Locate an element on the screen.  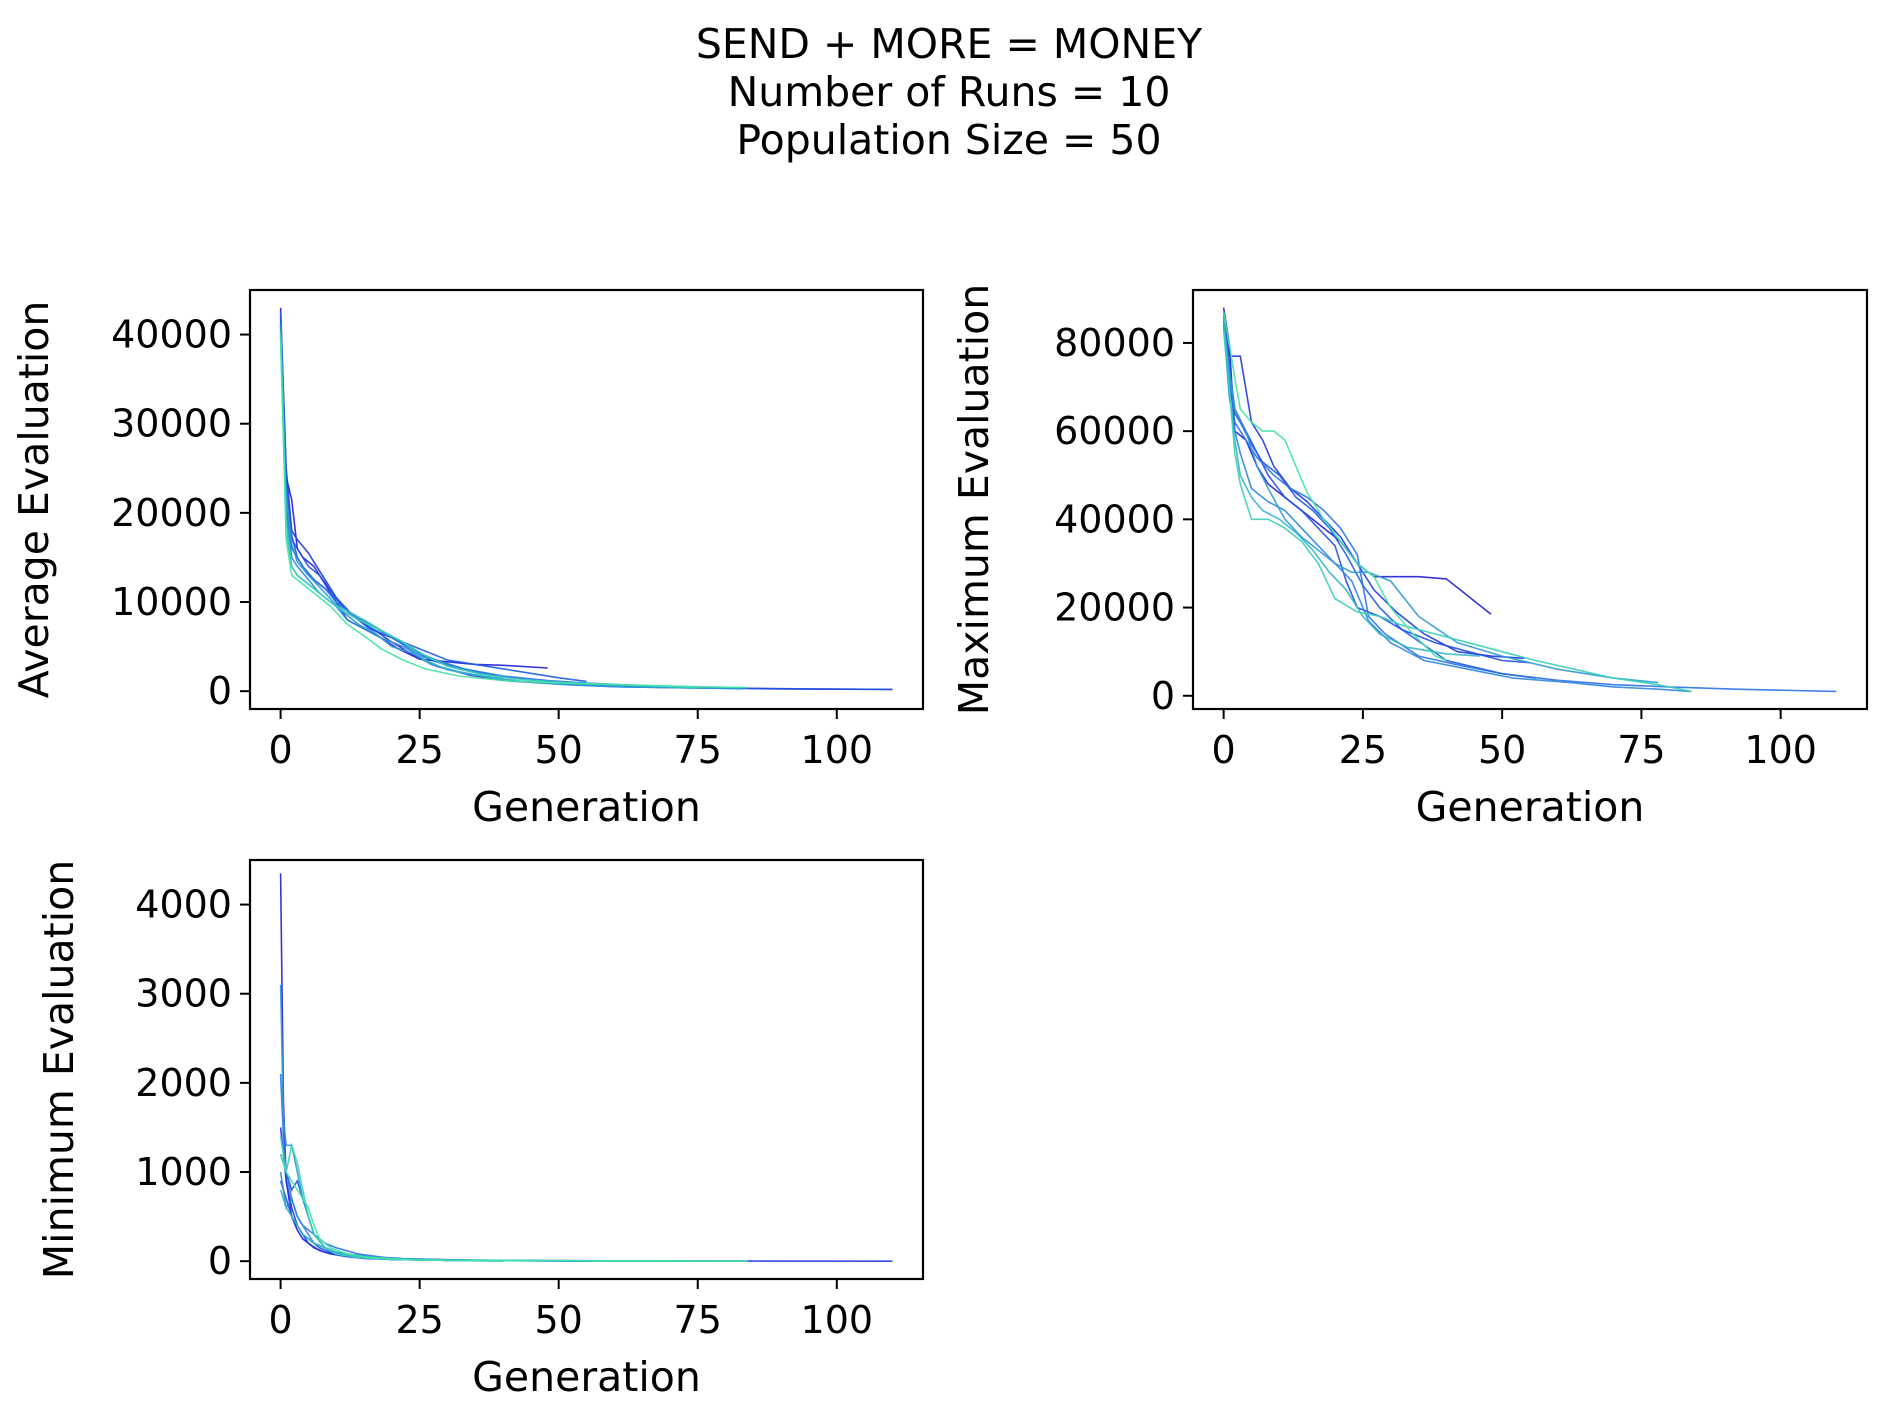
y-tick-label: 1000 is located at coordinates (183, 1172).